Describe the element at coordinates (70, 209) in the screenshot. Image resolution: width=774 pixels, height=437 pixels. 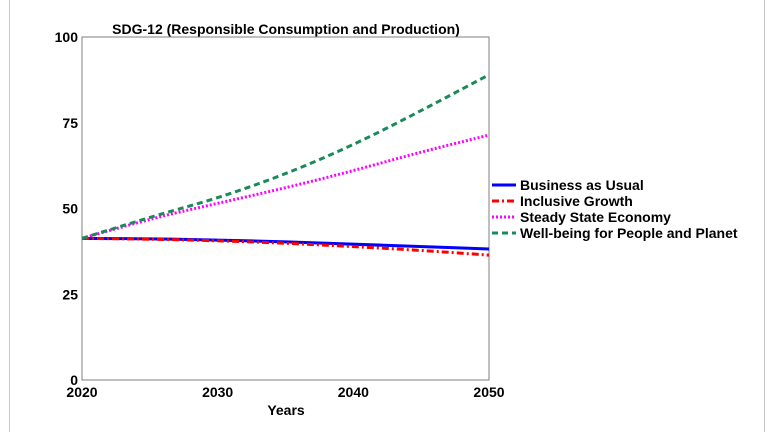
I see `y-tick-label: 50` at that location.